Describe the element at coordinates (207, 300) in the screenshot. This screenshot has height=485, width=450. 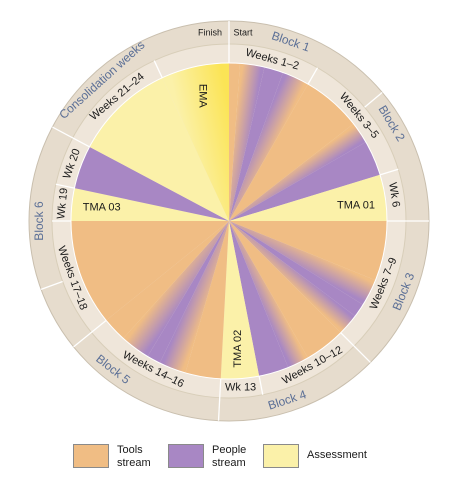
I see `sector-w14-tools` at that location.